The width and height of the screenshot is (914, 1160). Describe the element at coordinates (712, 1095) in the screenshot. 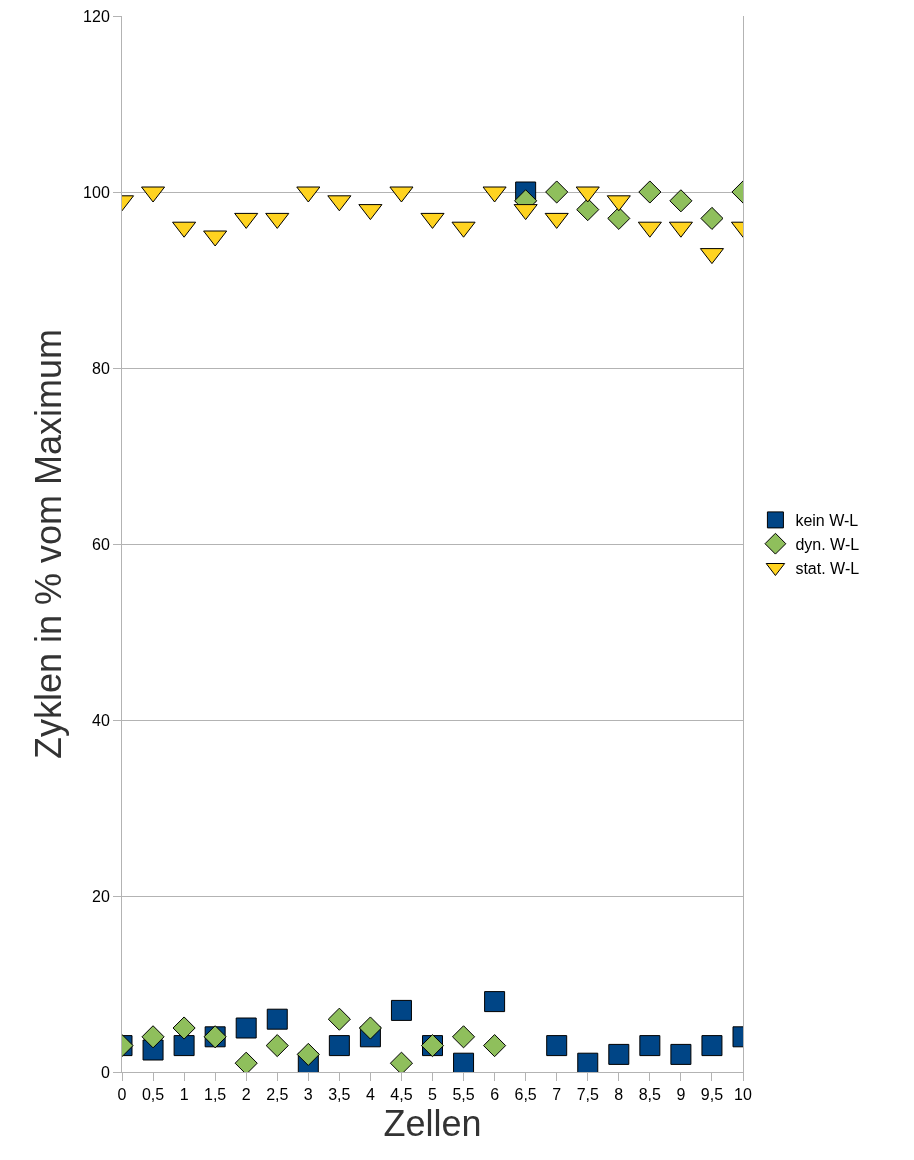

I see `x-tick-label: 9,5` at that location.